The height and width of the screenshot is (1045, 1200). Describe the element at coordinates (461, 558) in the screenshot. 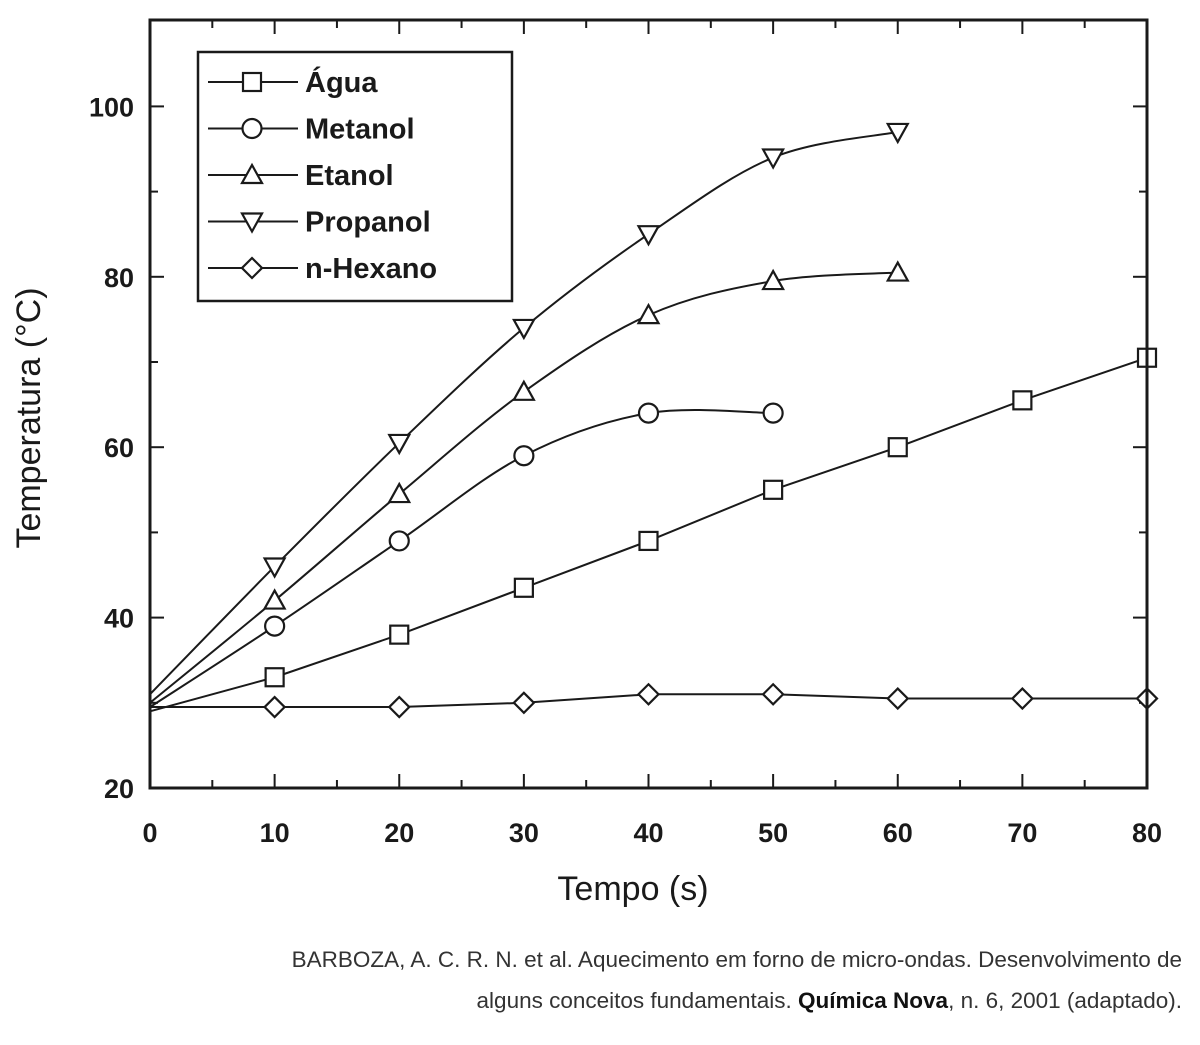

I see `series-line-metanol` at that location.